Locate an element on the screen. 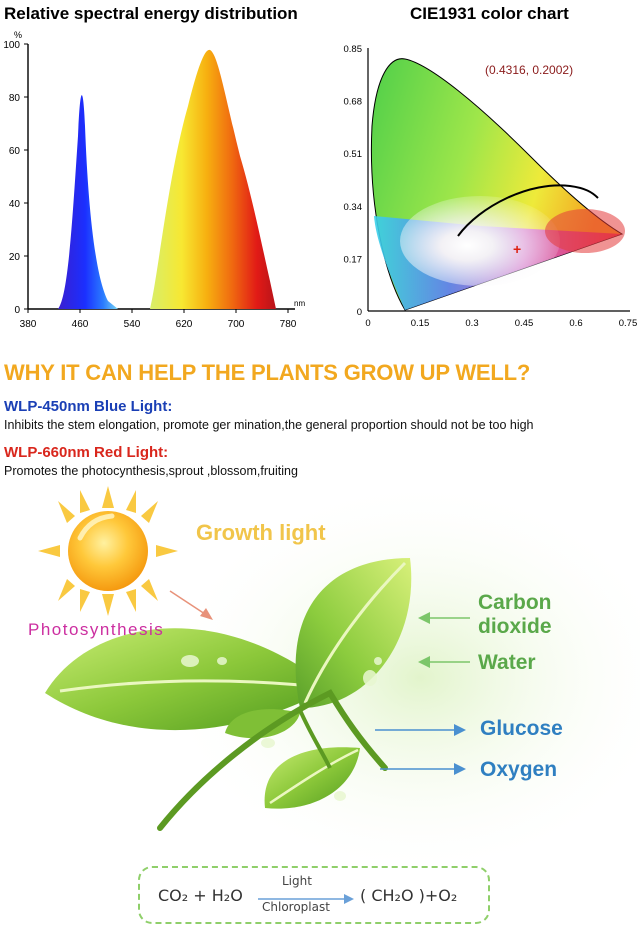  cie-title: CIE1931 color chart is located at coordinates (489, 13).